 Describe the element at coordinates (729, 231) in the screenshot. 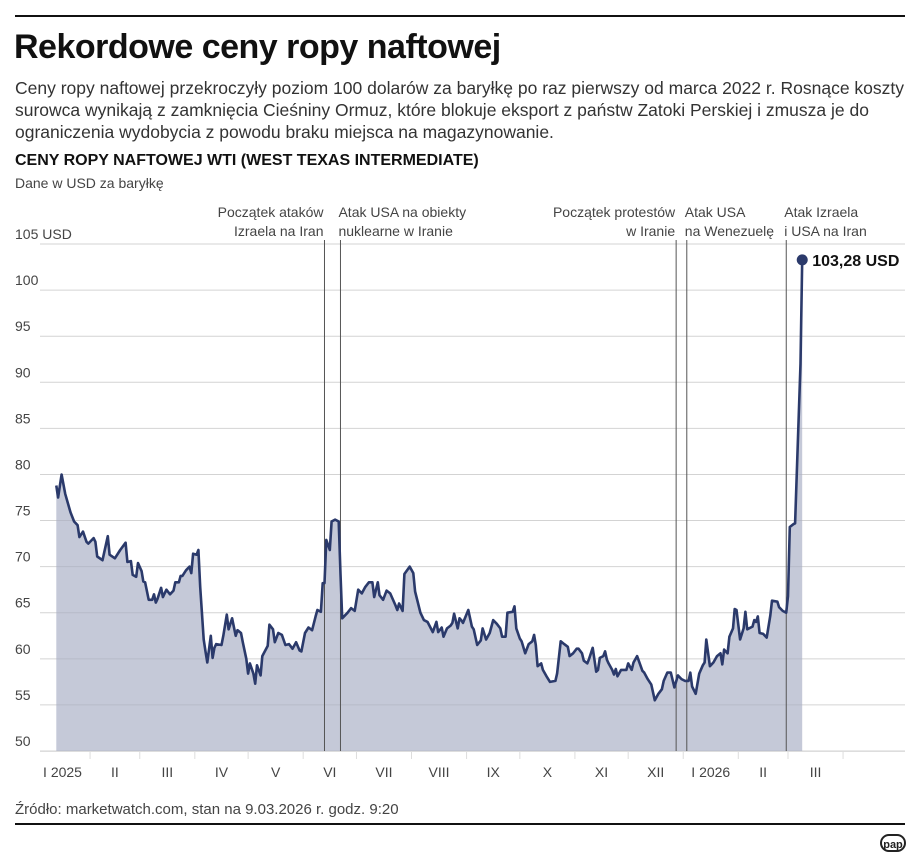

I see `event-label: na Wenezuelę` at that location.